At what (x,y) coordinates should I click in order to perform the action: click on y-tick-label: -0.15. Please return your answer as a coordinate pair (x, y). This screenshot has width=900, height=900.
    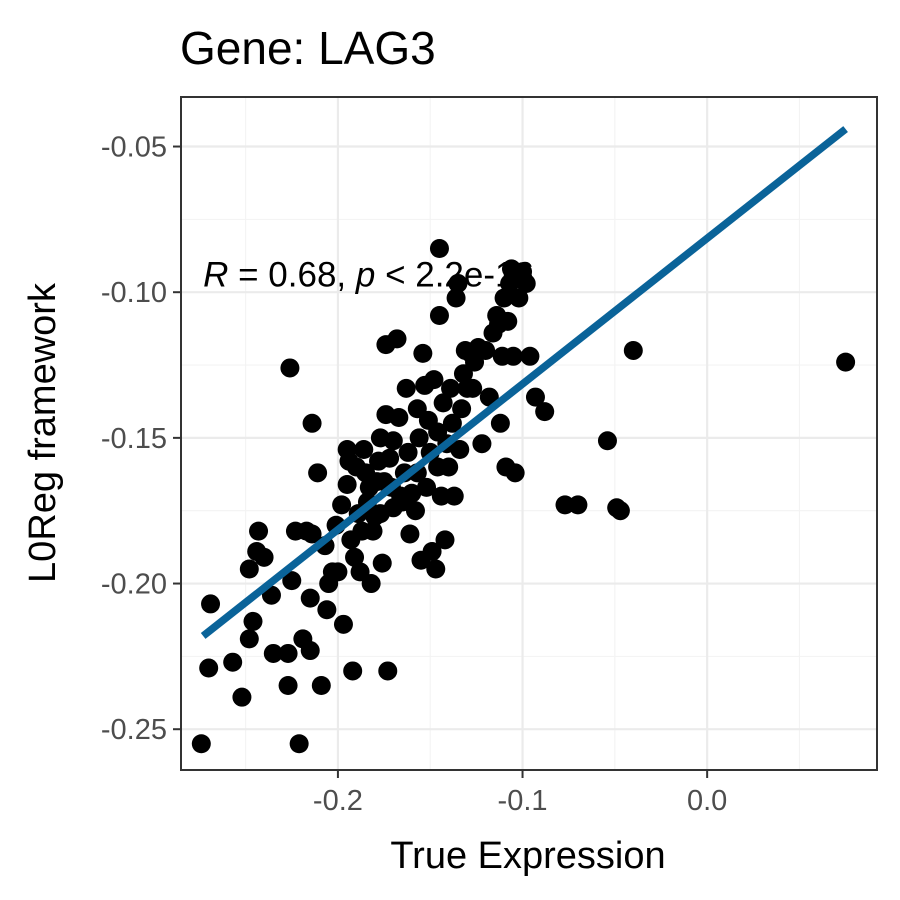
    Looking at the image, I should click on (134, 439).